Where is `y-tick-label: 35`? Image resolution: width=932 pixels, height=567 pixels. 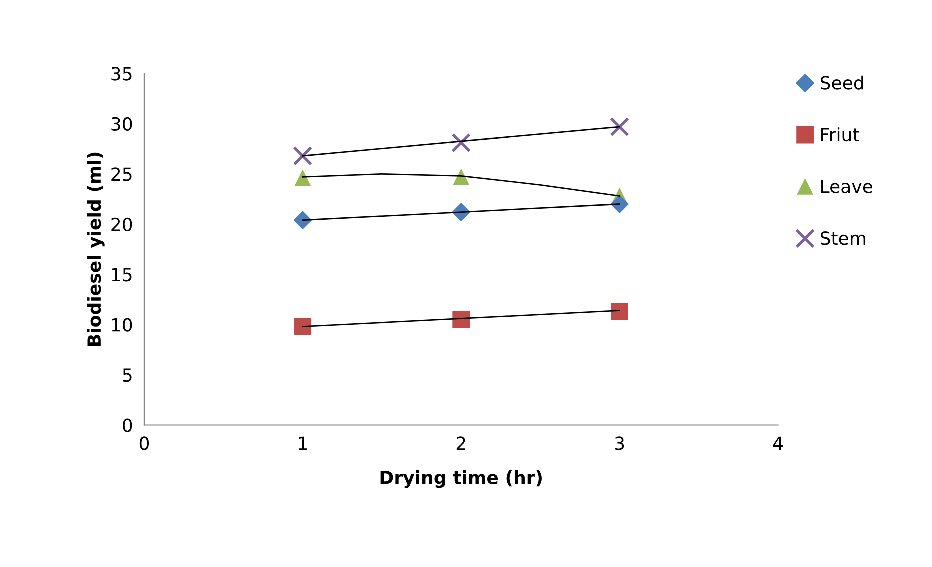
y-tick-label: 35 is located at coordinates (122, 74).